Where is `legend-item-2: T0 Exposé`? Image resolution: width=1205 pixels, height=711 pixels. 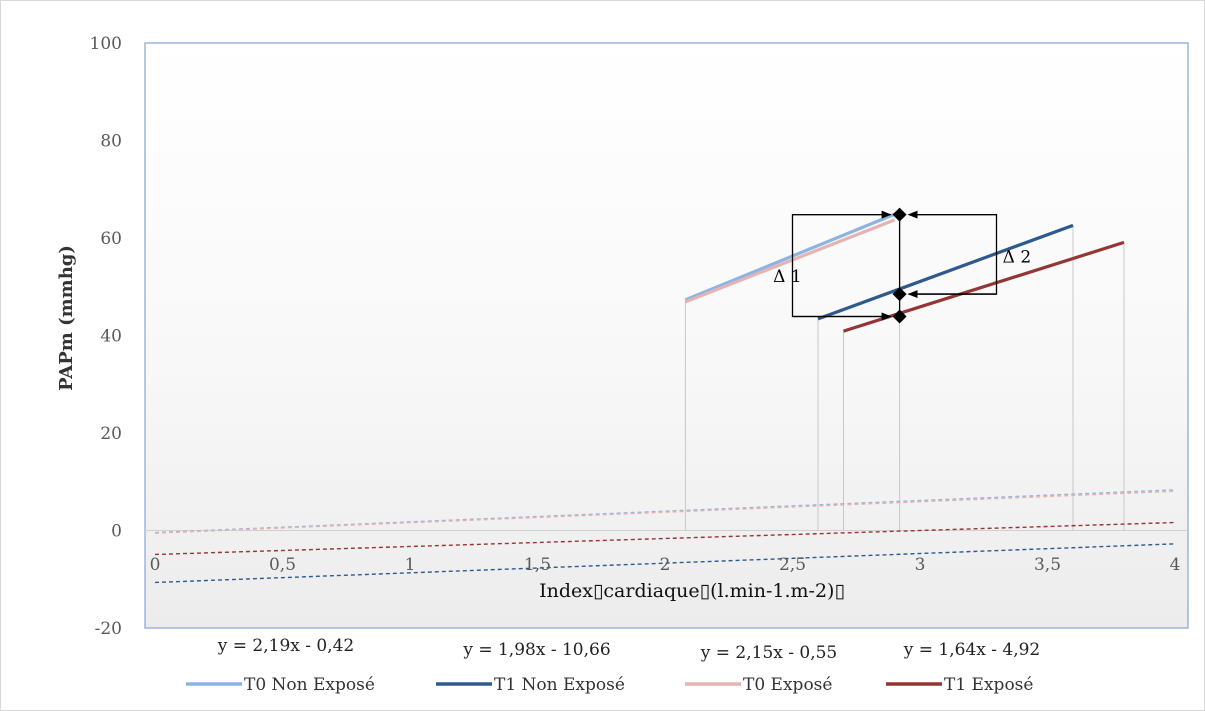 legend-item-2: T0 Exposé is located at coordinates (758, 685).